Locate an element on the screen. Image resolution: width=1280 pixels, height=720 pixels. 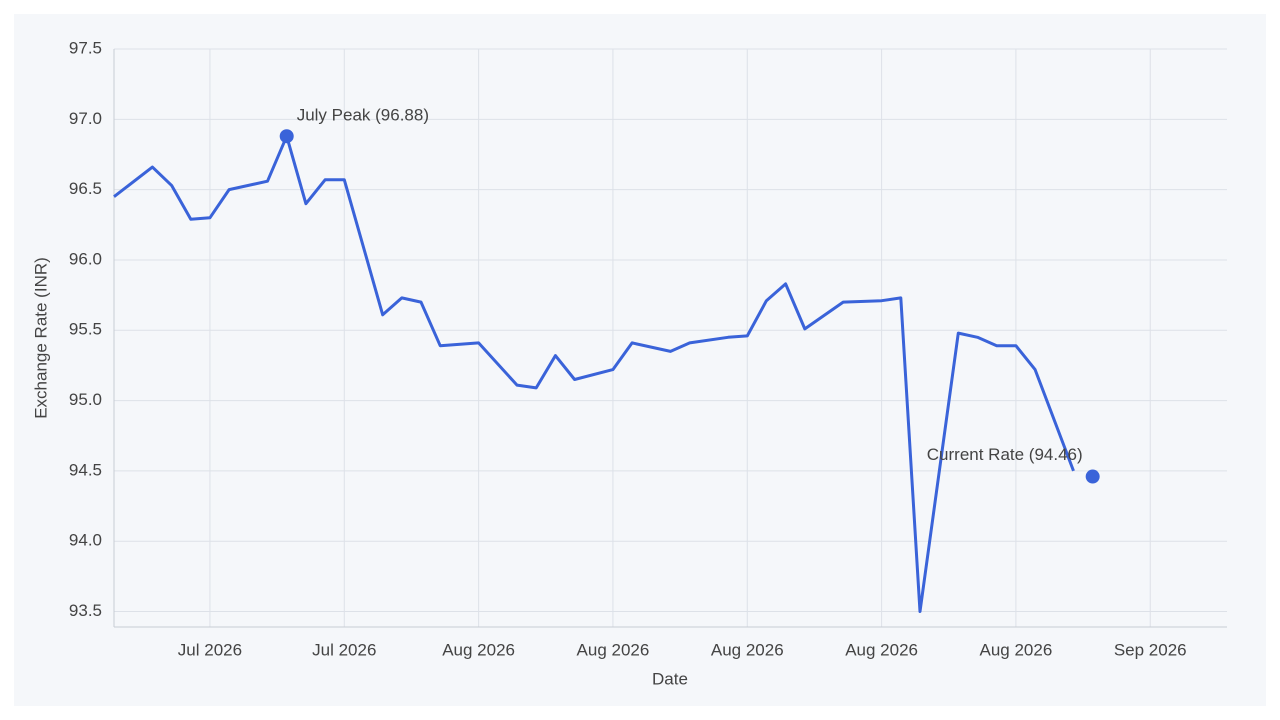
y-tick-label: 94.5 is located at coordinates (85, 469).